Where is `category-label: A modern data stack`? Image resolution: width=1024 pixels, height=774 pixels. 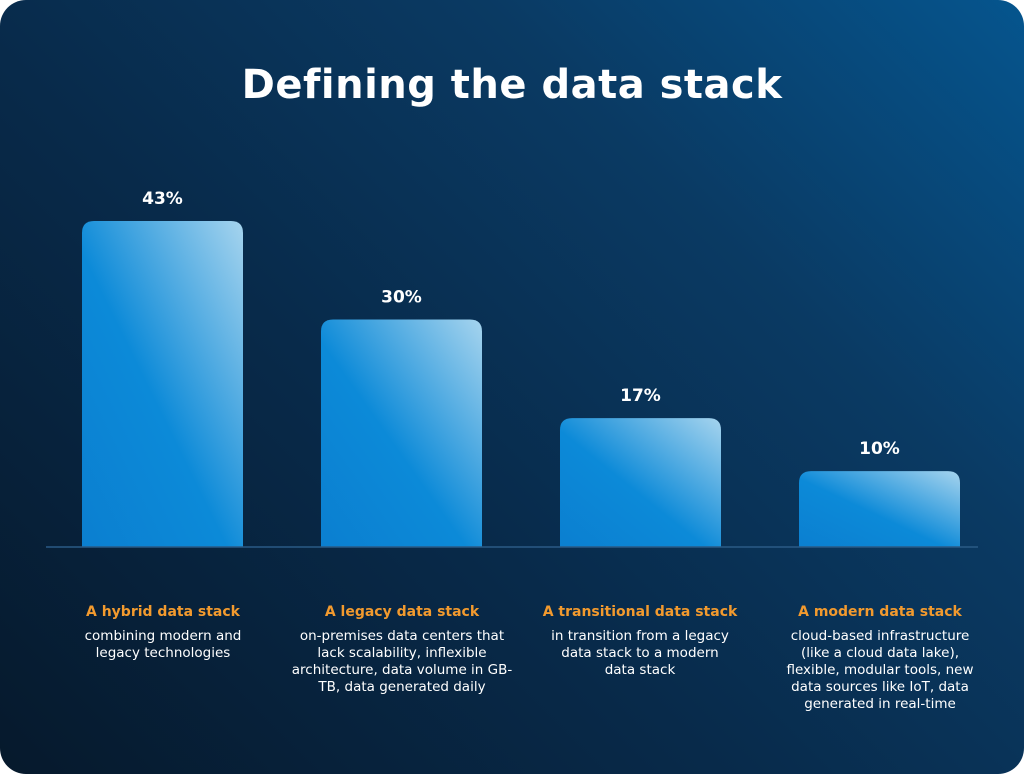
category-label: A modern data stack is located at coordinates (880, 612).